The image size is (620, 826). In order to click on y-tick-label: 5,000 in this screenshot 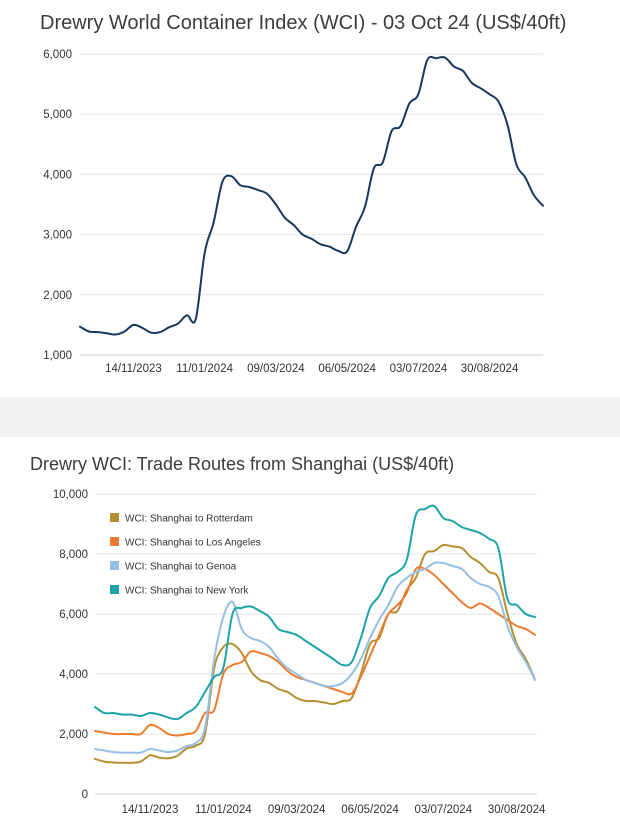, I will do `click(57, 115)`.